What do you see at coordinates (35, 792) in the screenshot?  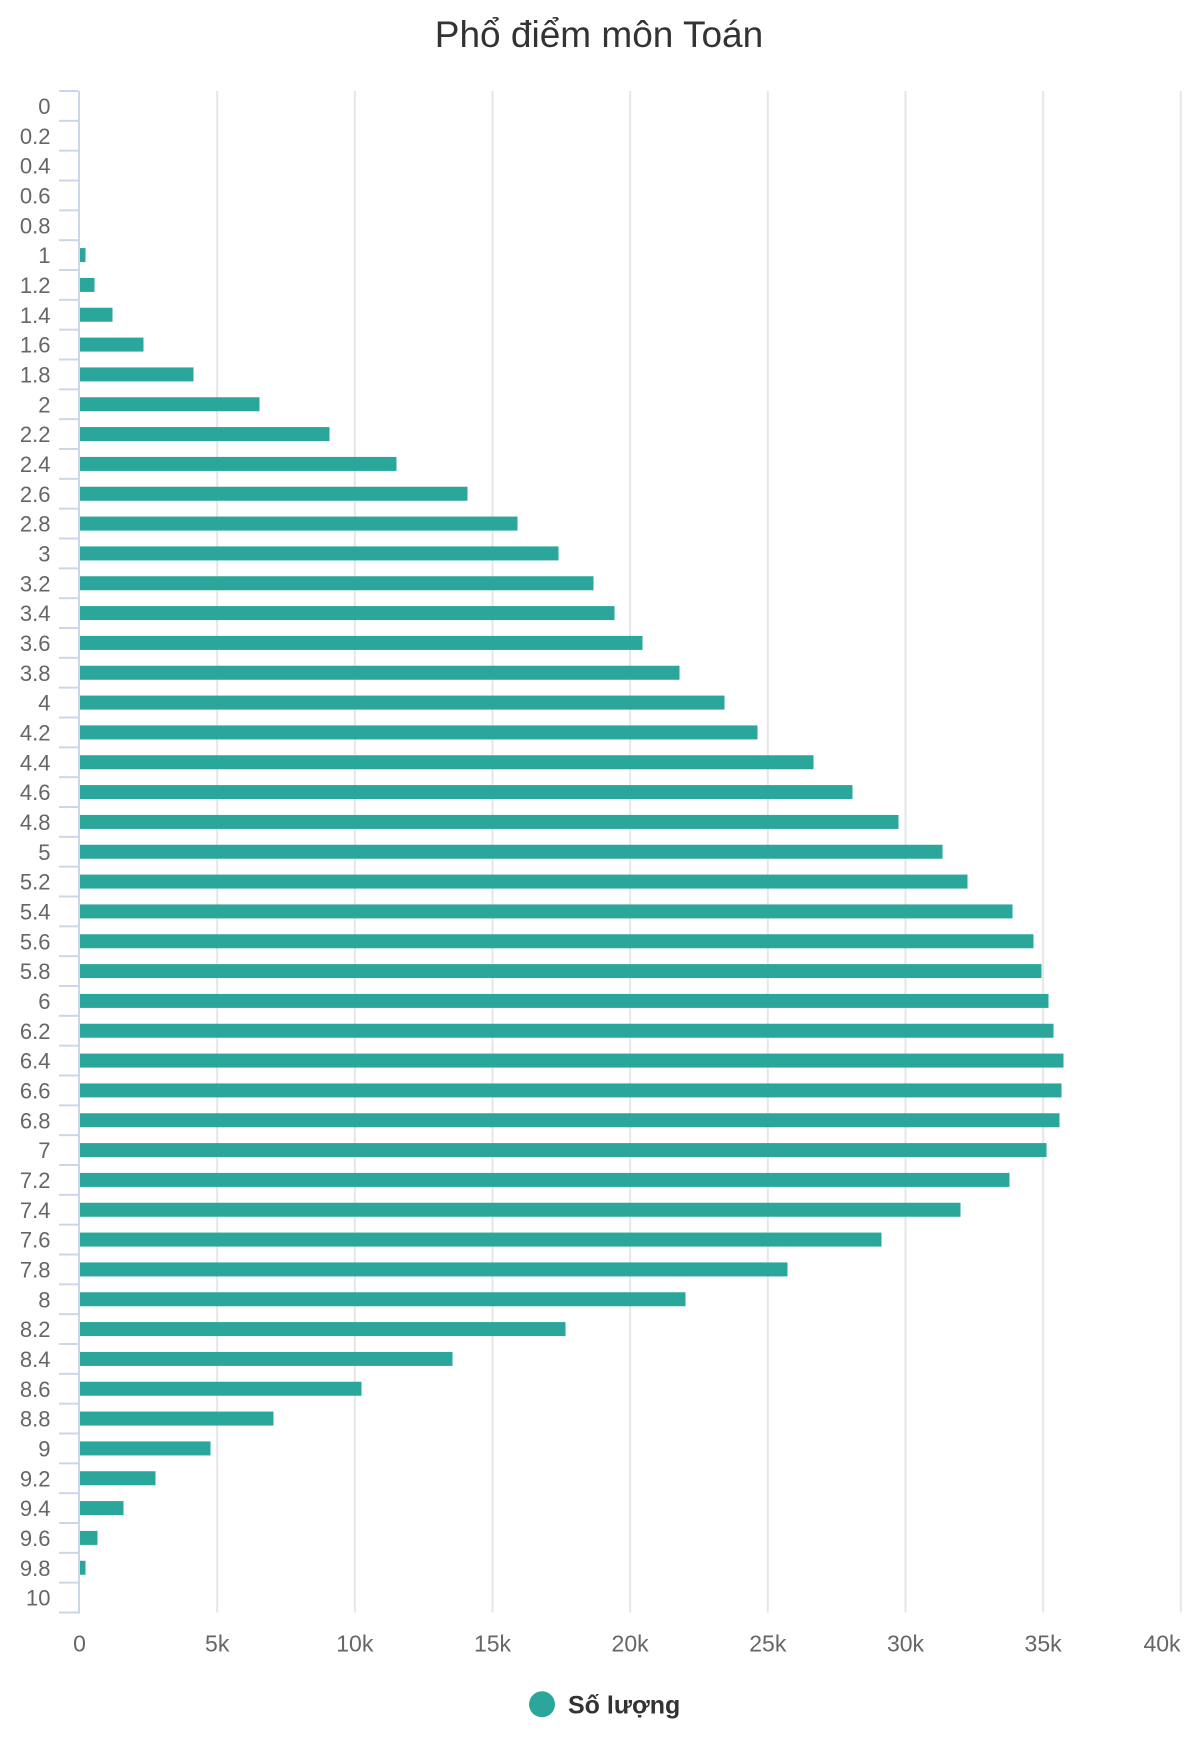 I see `svg-text: 4.6` at bounding box center [35, 792].